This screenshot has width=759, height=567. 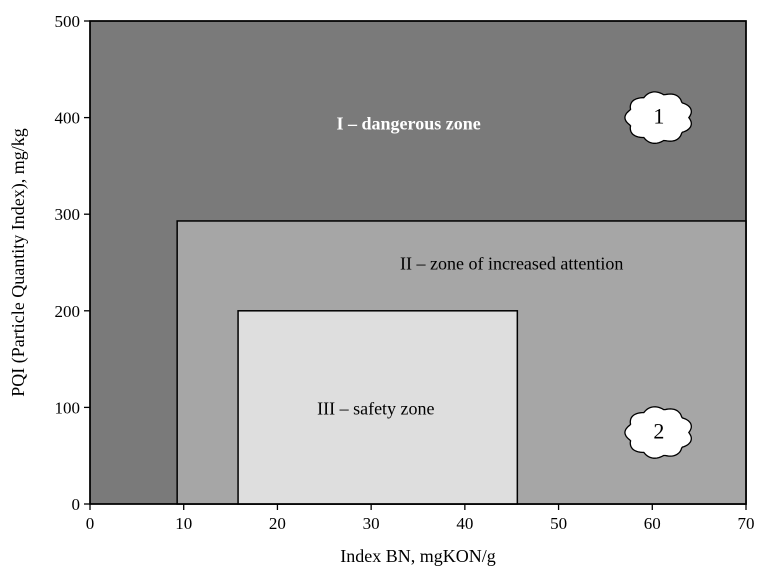 What do you see at coordinates (18, 262) in the screenshot?
I see `y-axis-title: PQI (Particle Quantity Index), mg/kg` at bounding box center [18, 262].